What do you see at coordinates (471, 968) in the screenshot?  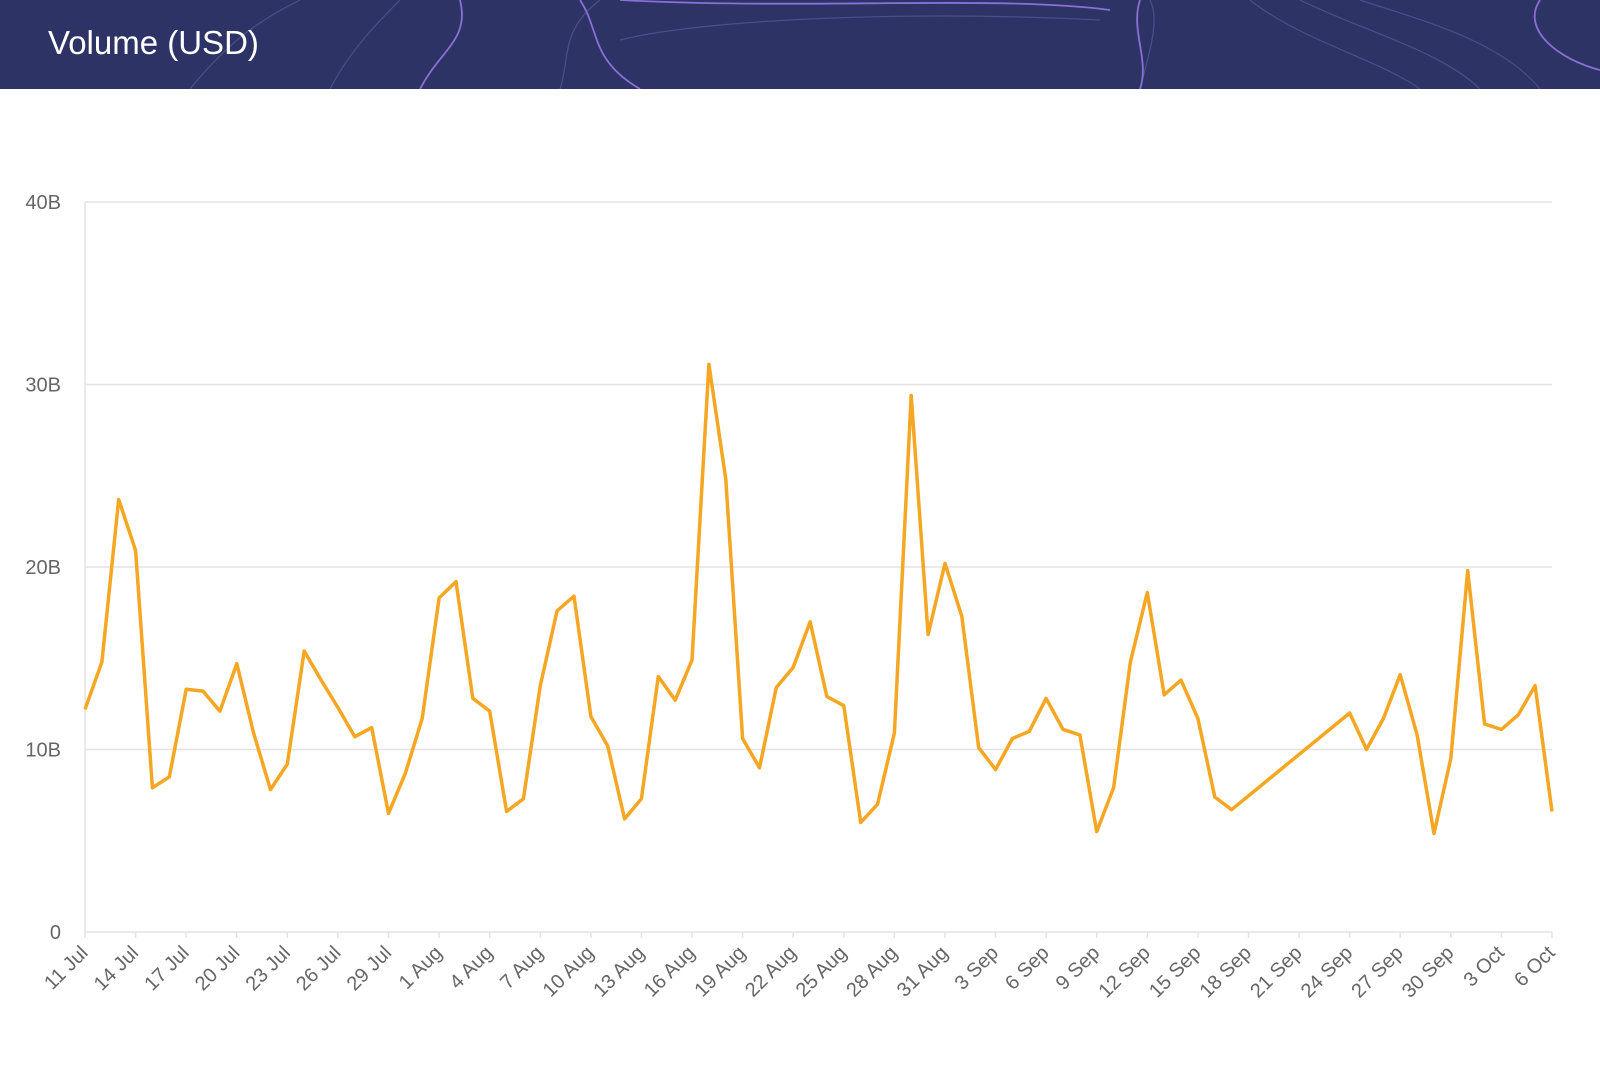 I see `x-tick-label: 4 Aug` at bounding box center [471, 968].